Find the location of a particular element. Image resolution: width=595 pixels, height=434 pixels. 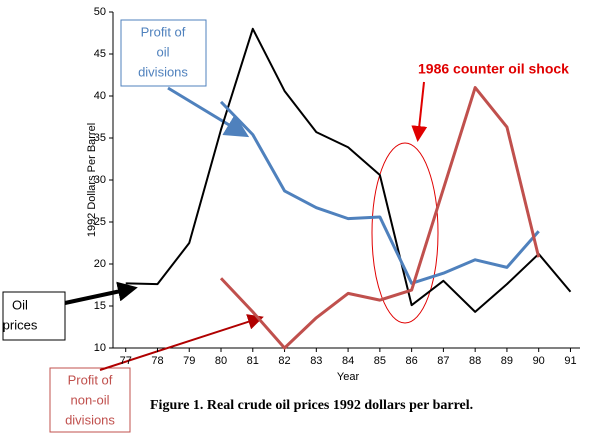

x-tick-label: 77 is located at coordinates (126, 361).